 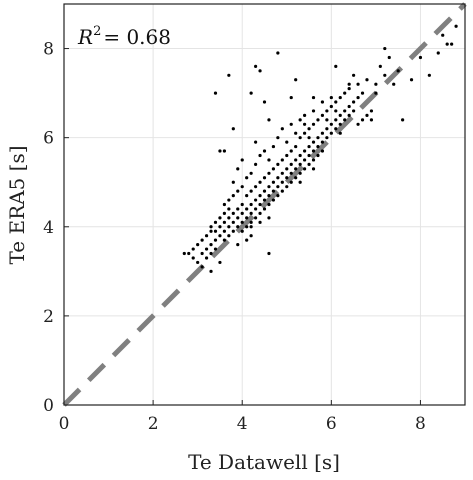 What do you see at coordinates (17, 204) in the screenshot?
I see `y-axis-label: Te ERA5 [s]` at bounding box center [17, 204].